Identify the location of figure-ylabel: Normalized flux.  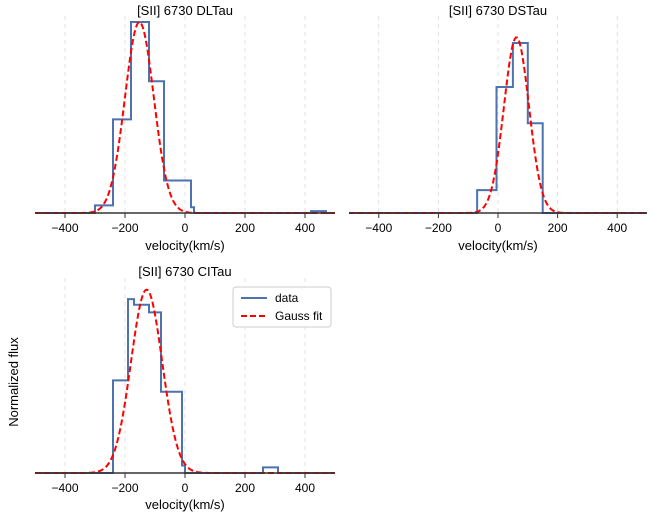
(13, 382).